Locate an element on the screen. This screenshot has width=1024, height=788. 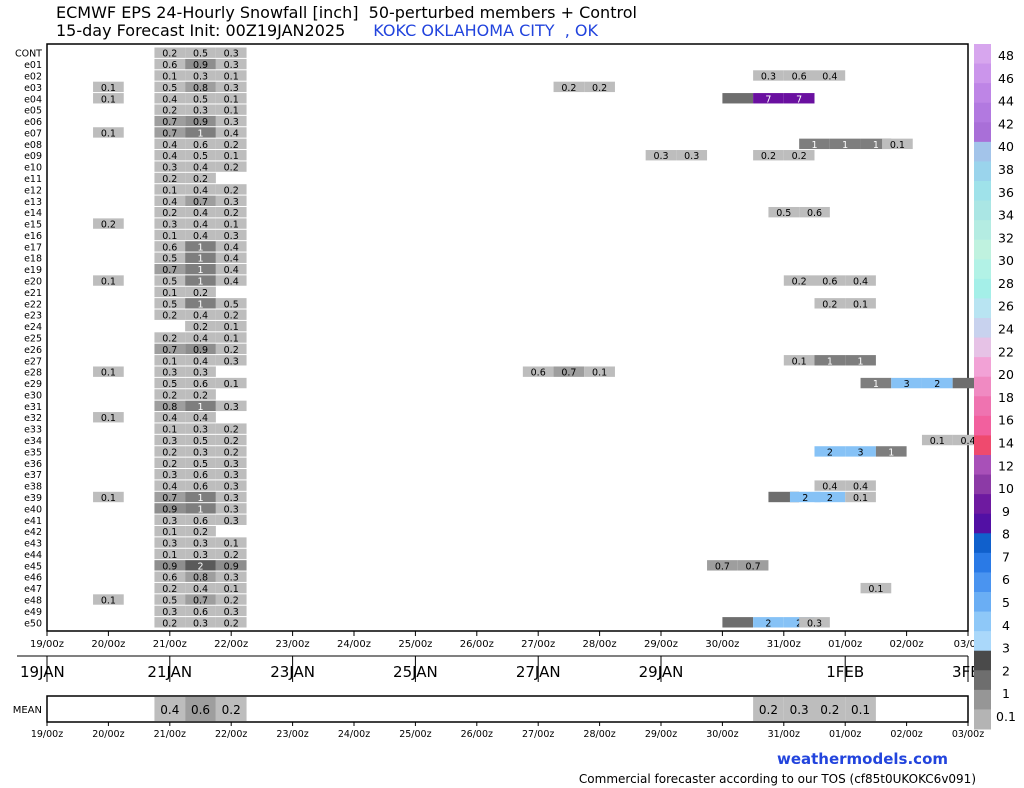
colorbar-label: 1 is located at coordinates (1006, 693).